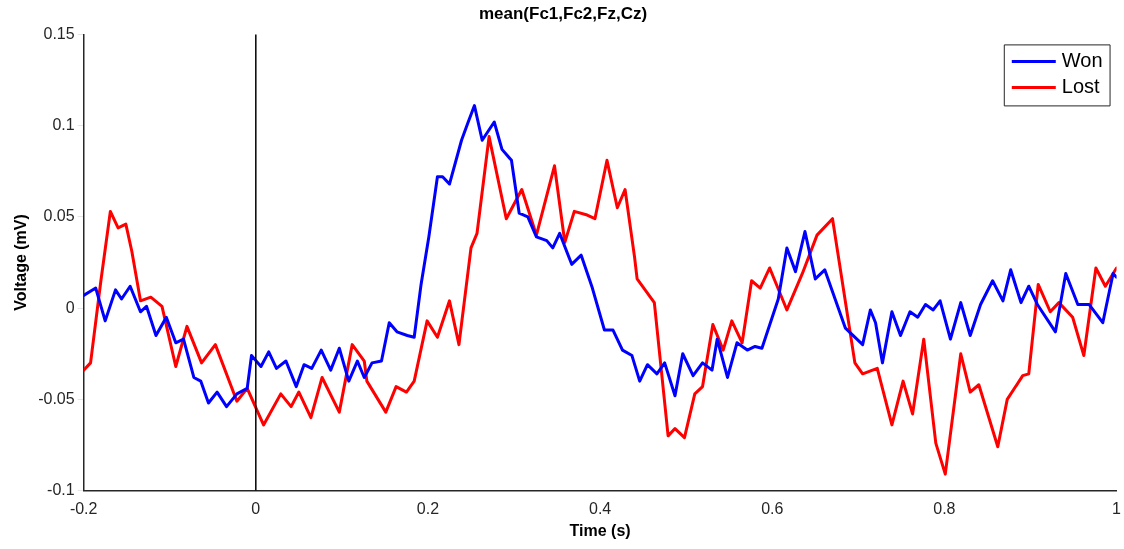  I want to click on x-tick-label: 0, so click(256, 508).